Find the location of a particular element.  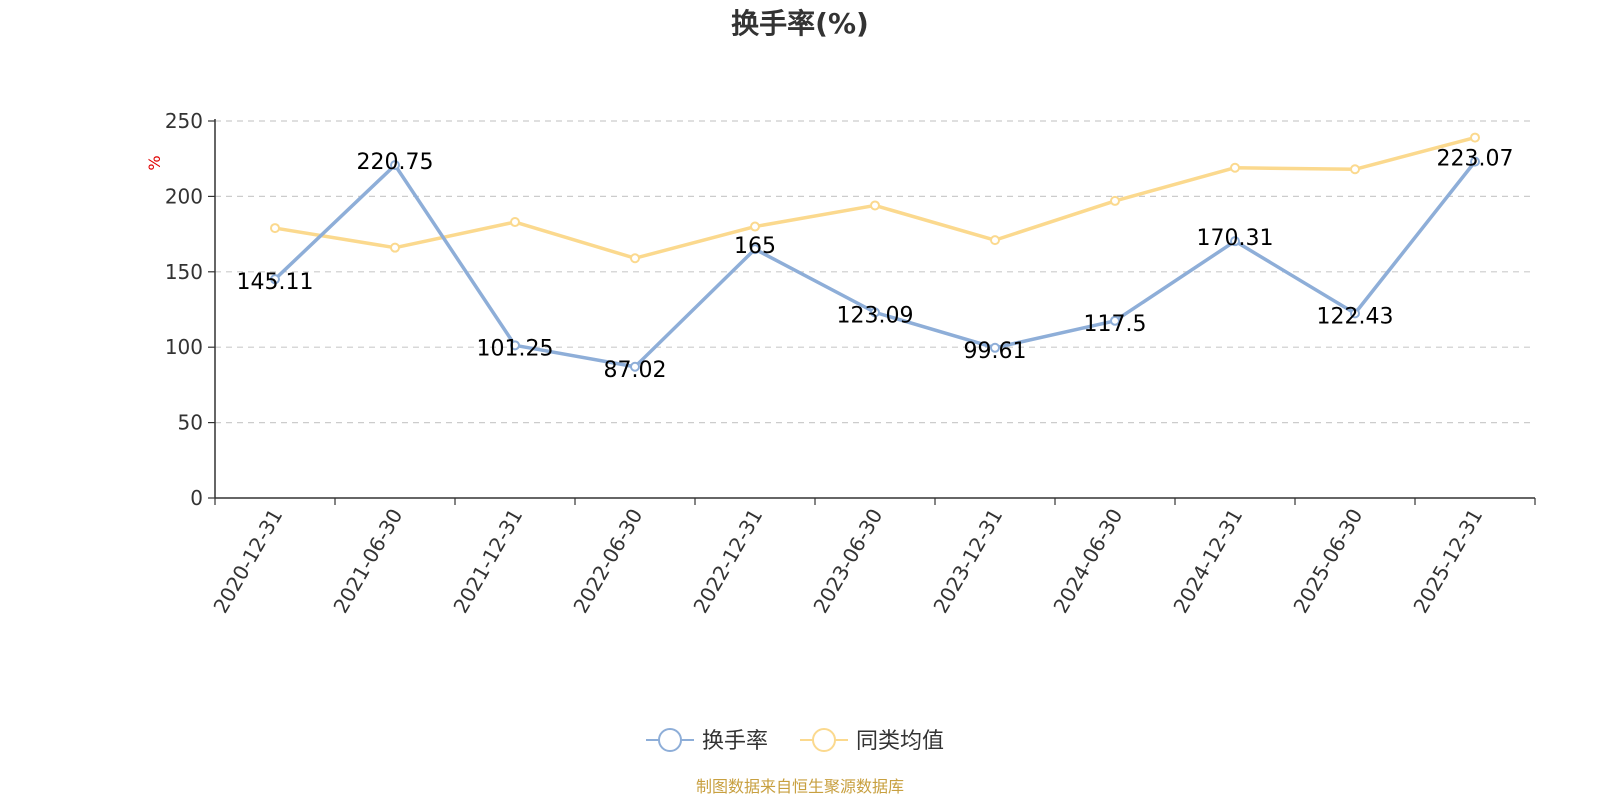

y-tick-label: 0 is located at coordinates (196, 498).